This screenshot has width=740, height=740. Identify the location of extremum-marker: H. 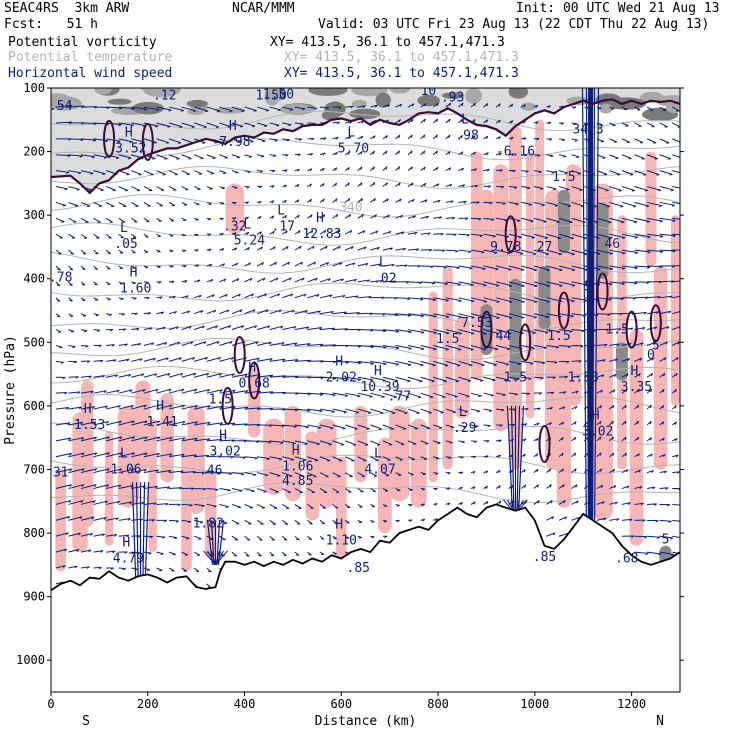
(126, 542).